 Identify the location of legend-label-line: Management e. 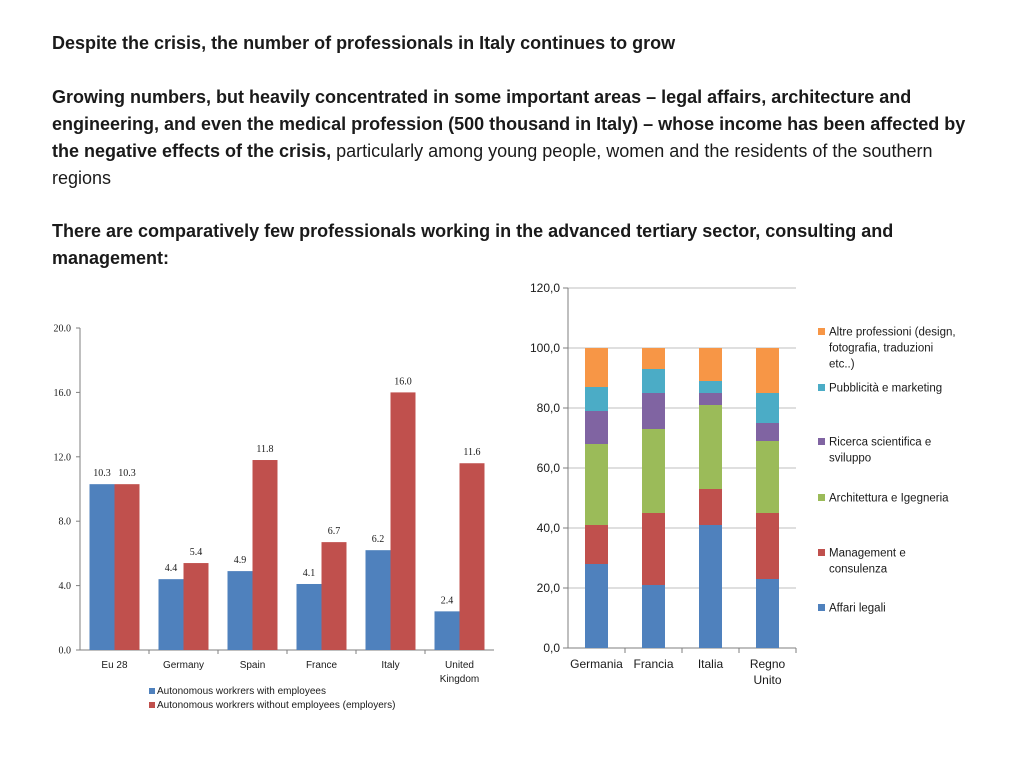
(867, 554).